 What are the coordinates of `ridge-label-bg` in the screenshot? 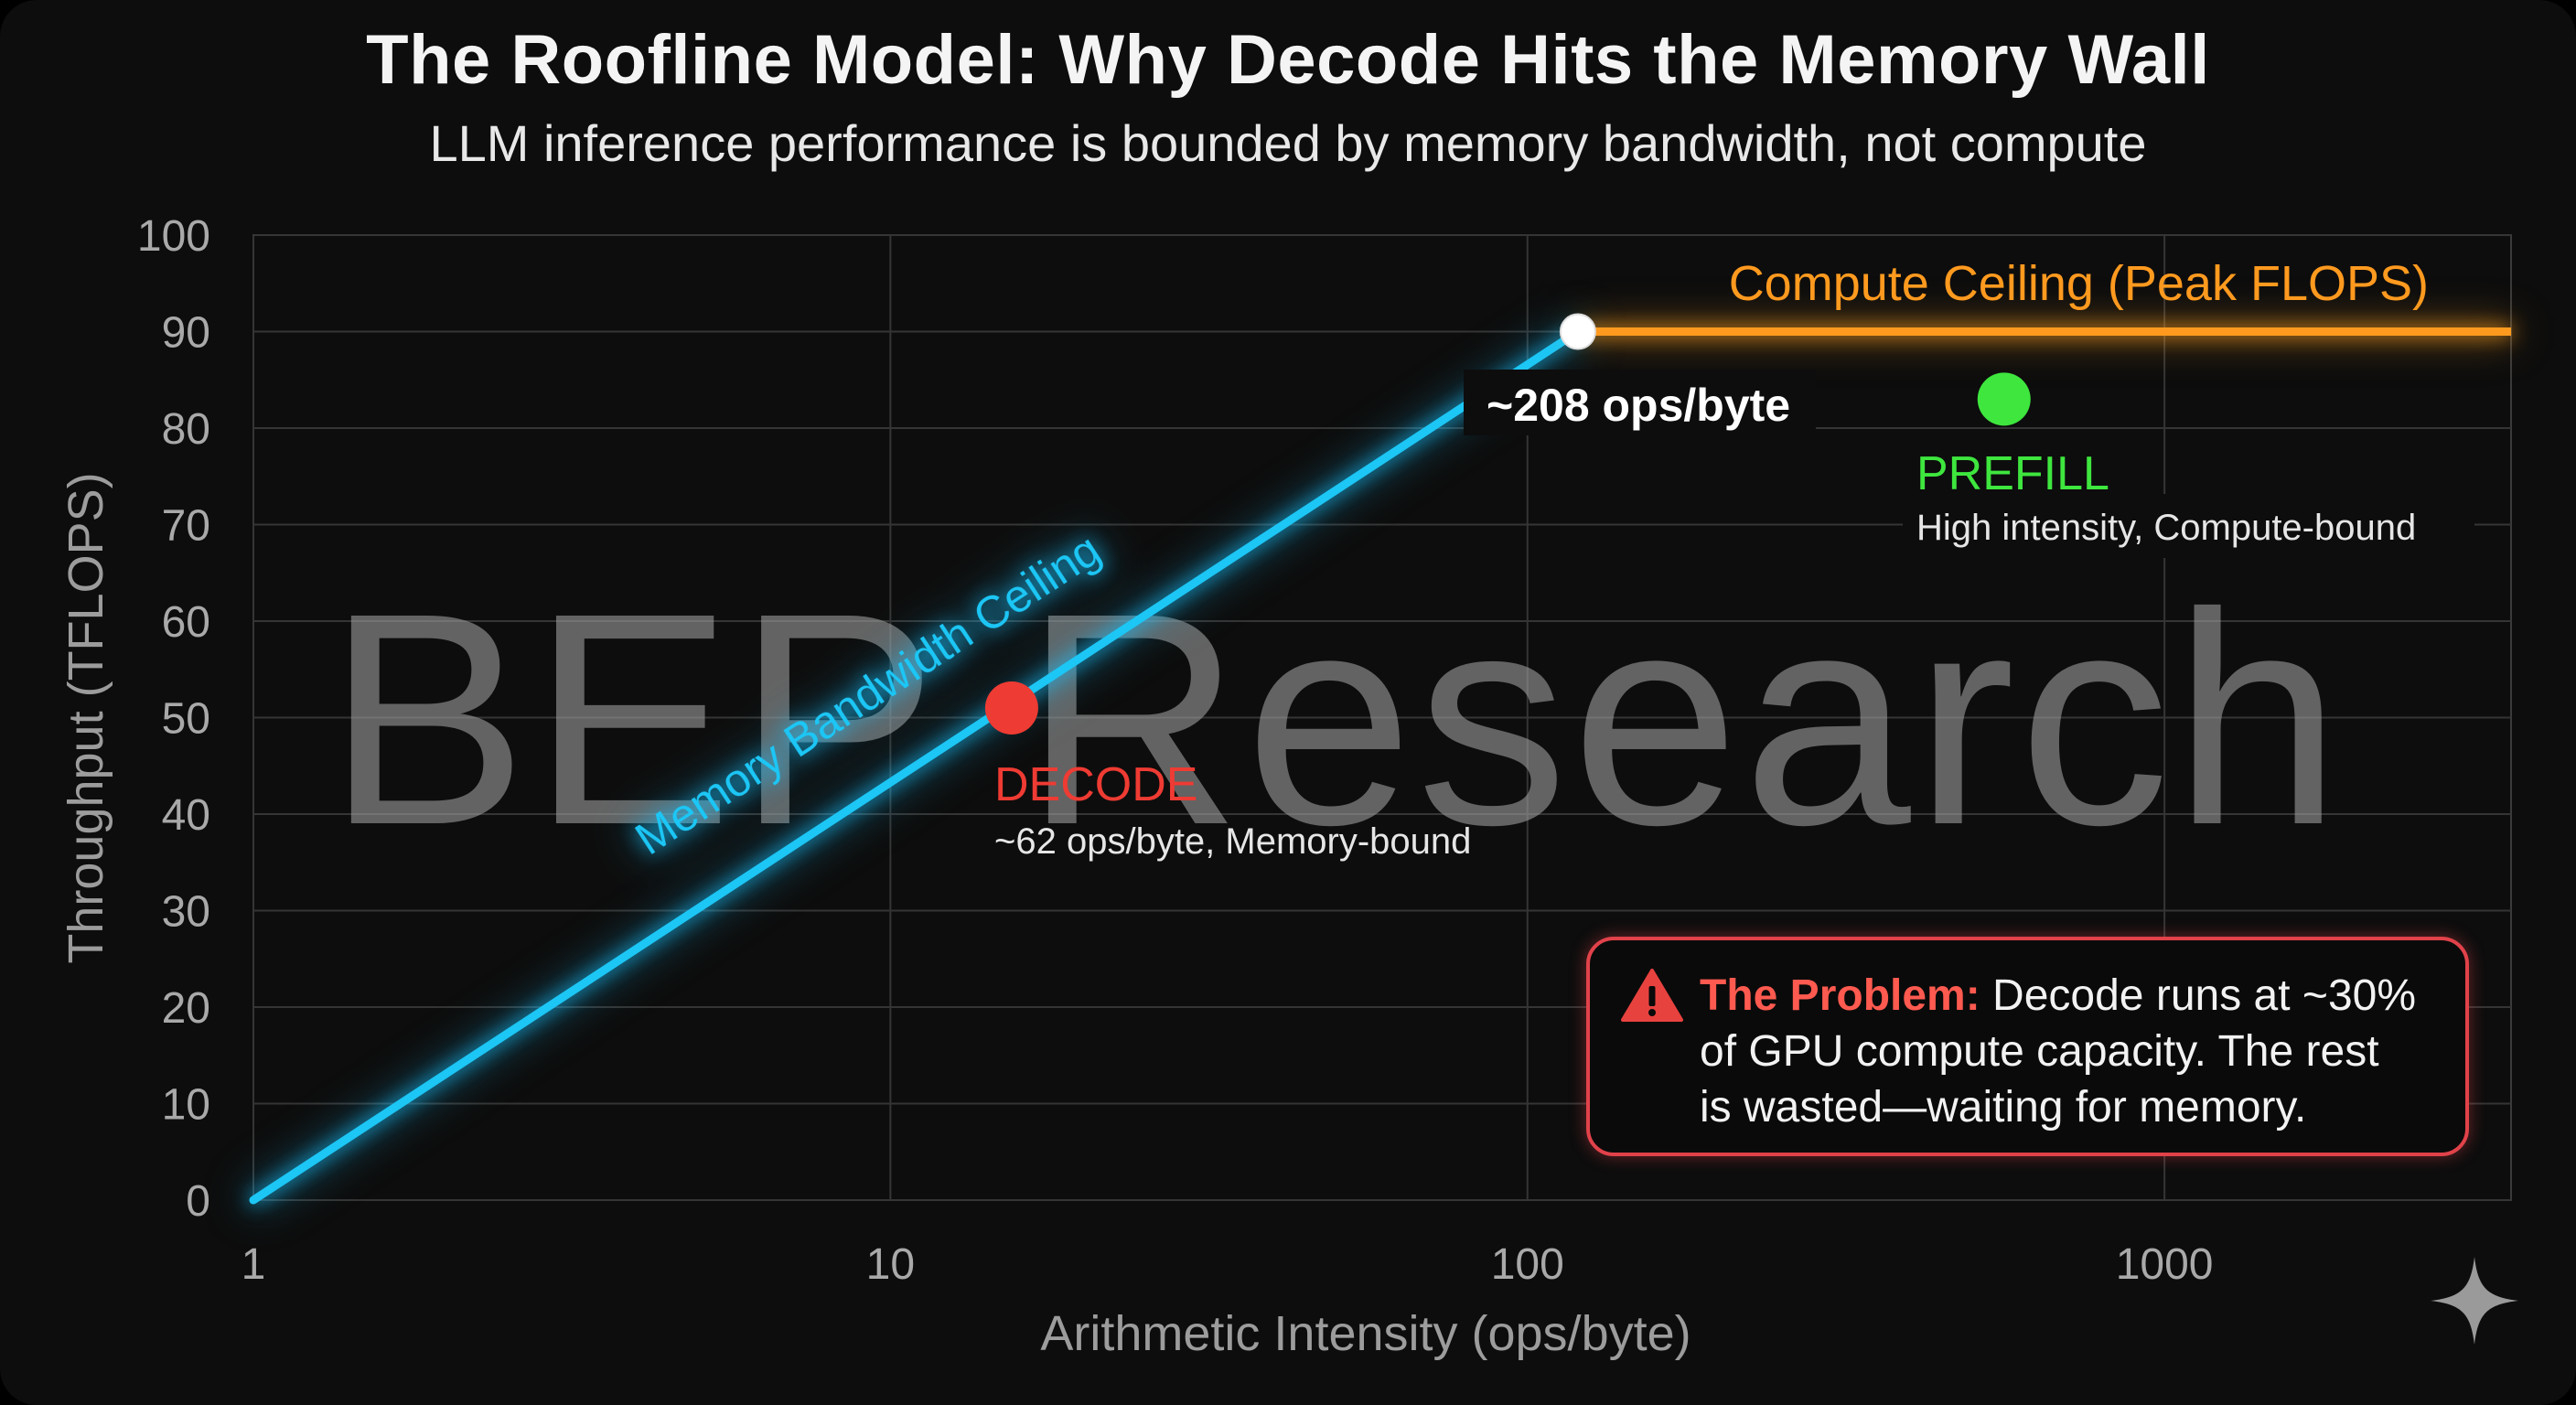 It's located at (1640, 402).